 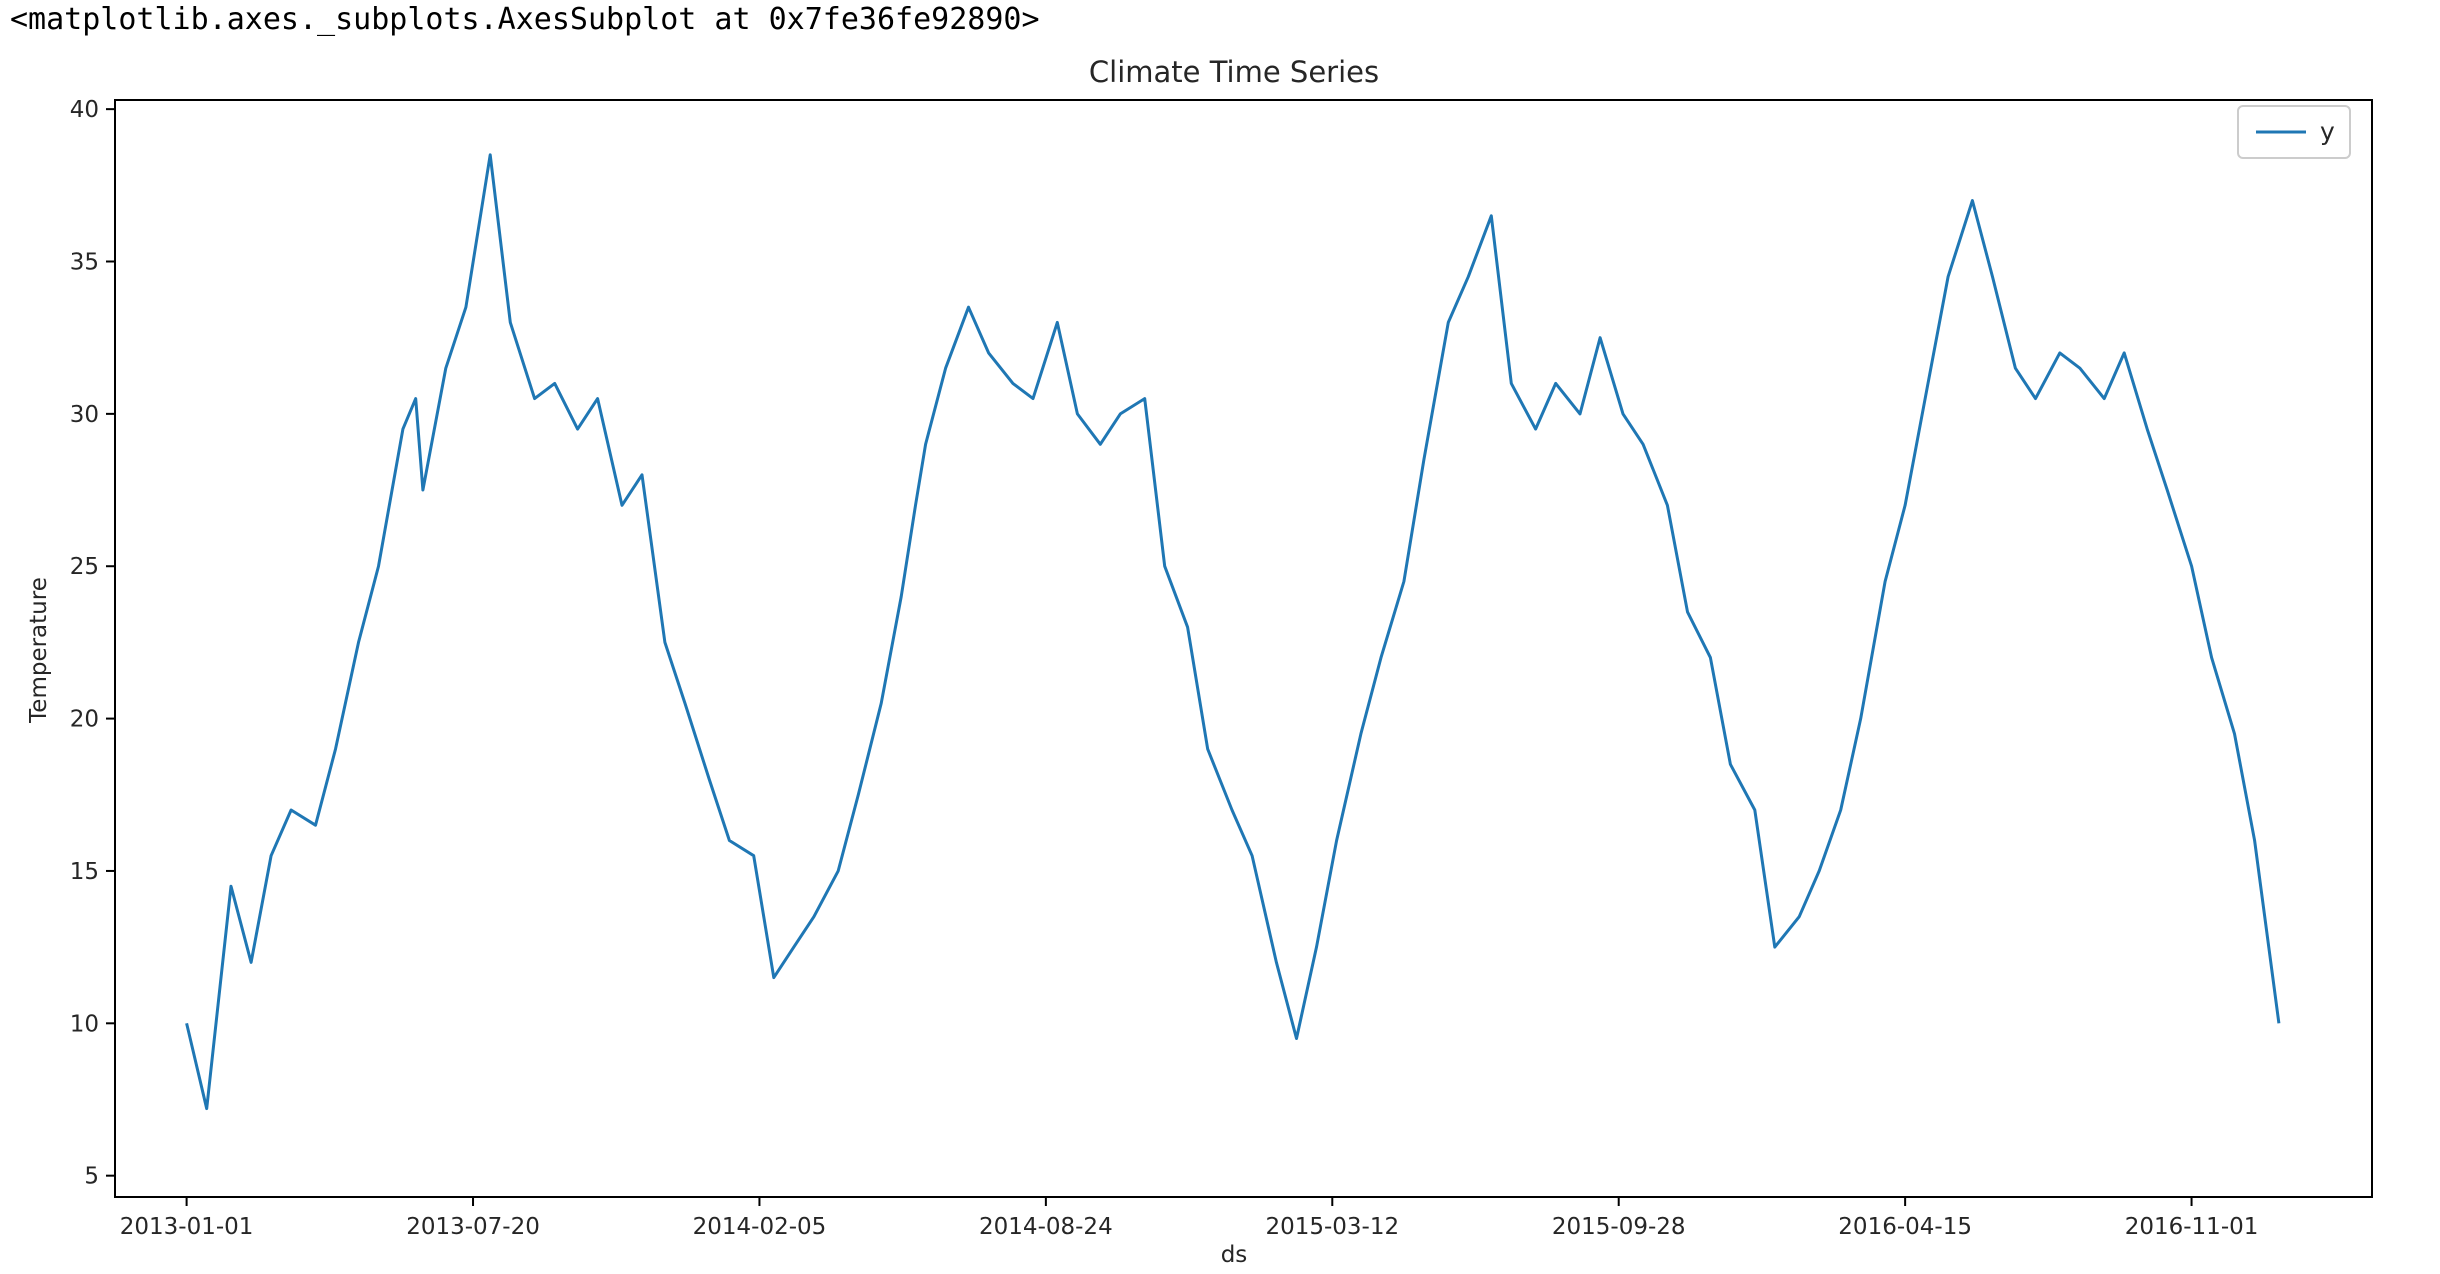 I want to click on x-tick-label: 2015-09-28, so click(x=1619, y=1227).